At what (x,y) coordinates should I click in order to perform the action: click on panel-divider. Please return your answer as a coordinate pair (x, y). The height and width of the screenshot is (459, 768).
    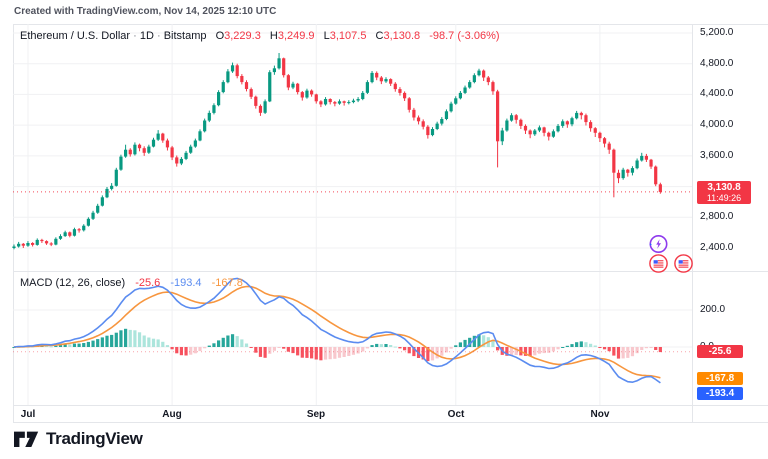
    Looking at the image, I should click on (390, 271).